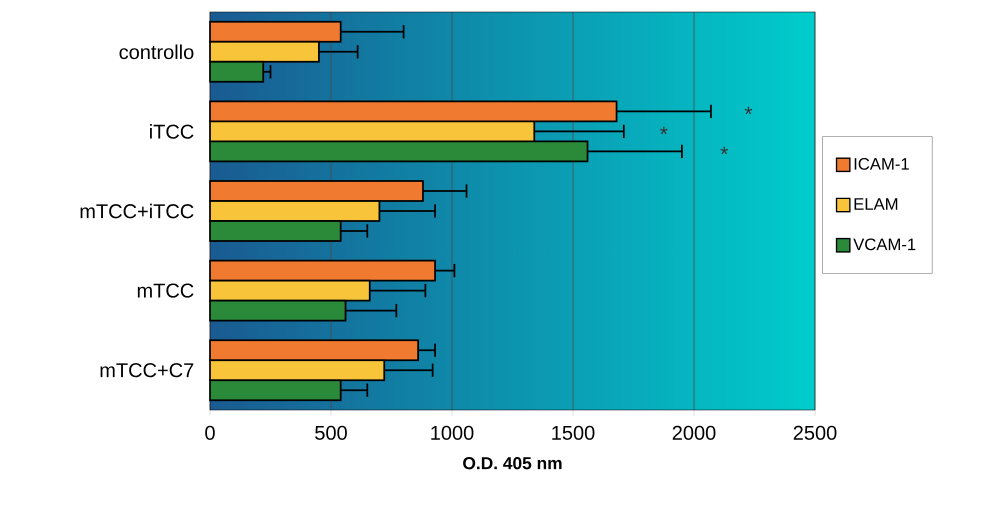  I want to click on legend-label: ICAM-1, so click(881, 164).